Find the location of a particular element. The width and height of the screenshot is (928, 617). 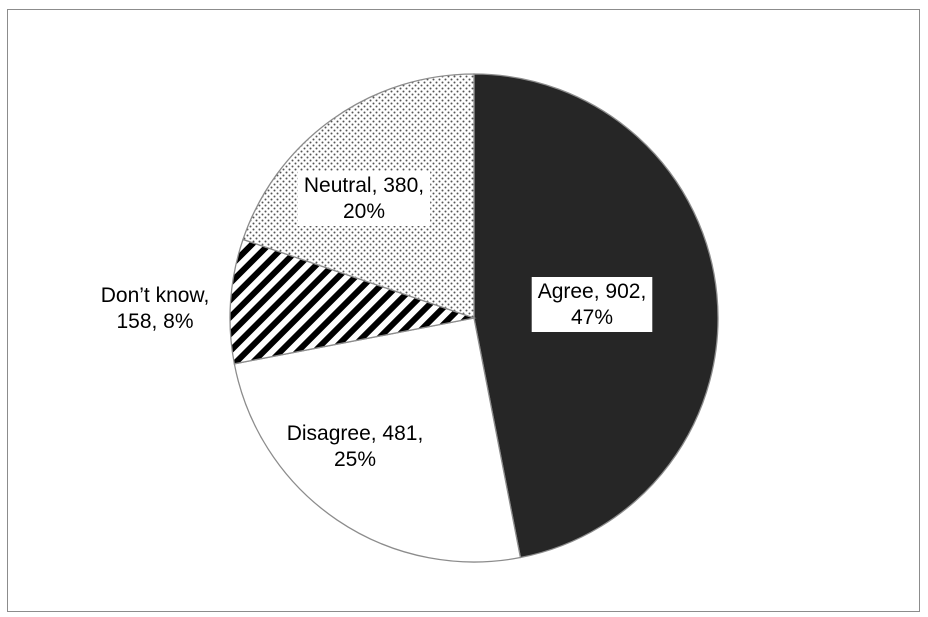

data-label-disagree: Disagree, 481, 25% is located at coordinates (355, 446).